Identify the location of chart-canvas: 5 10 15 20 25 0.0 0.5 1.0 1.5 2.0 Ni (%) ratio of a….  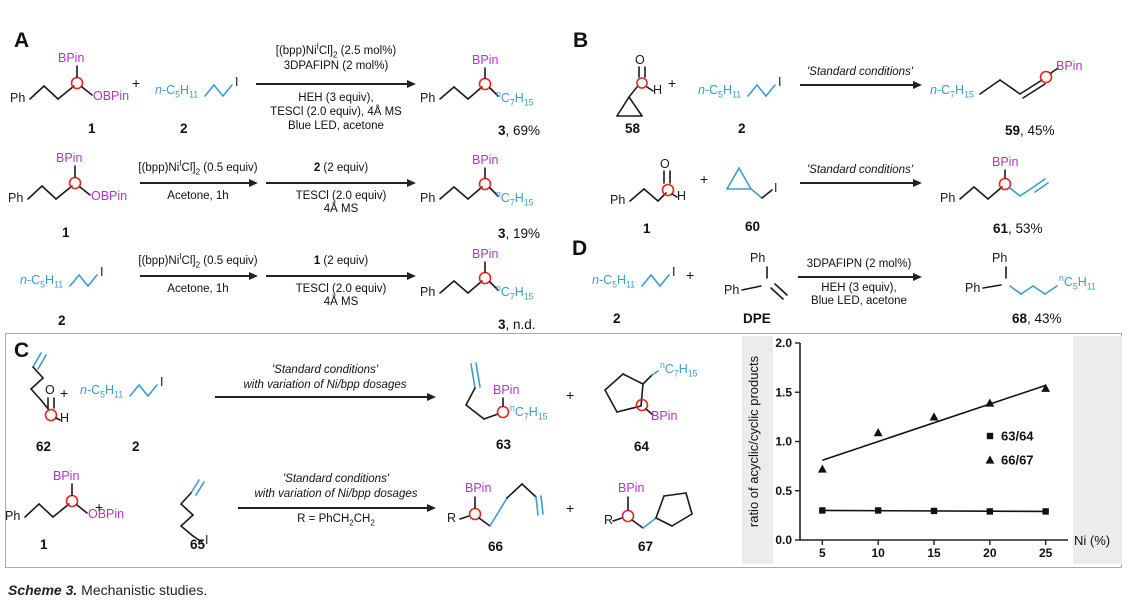
(932, 450).